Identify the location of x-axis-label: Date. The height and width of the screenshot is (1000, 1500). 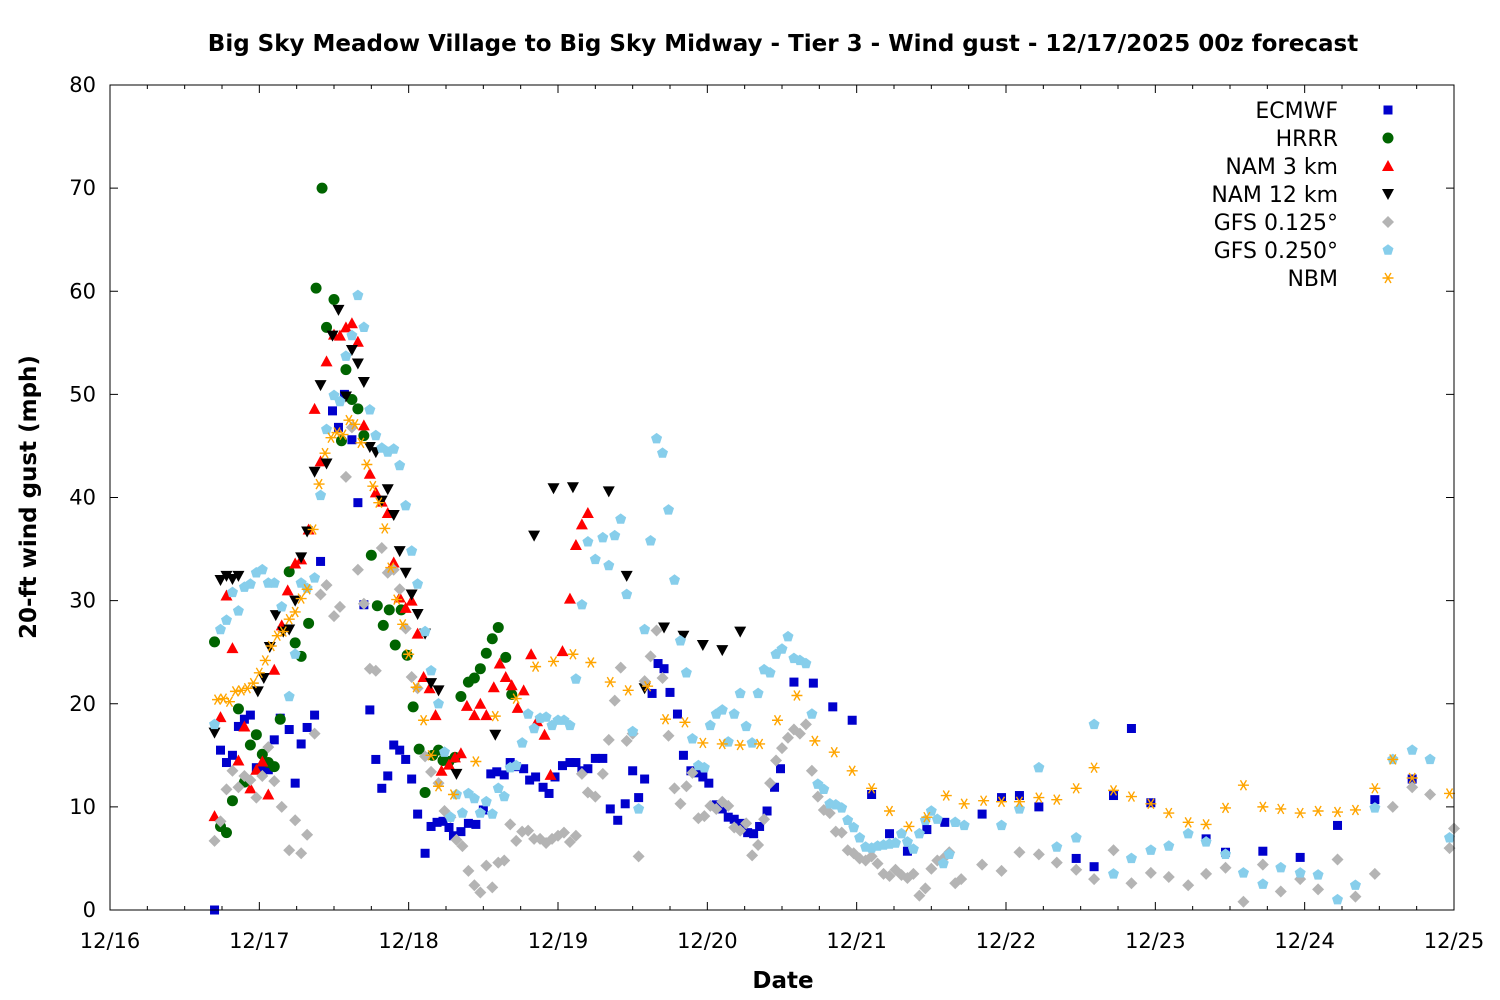
(782, 981).